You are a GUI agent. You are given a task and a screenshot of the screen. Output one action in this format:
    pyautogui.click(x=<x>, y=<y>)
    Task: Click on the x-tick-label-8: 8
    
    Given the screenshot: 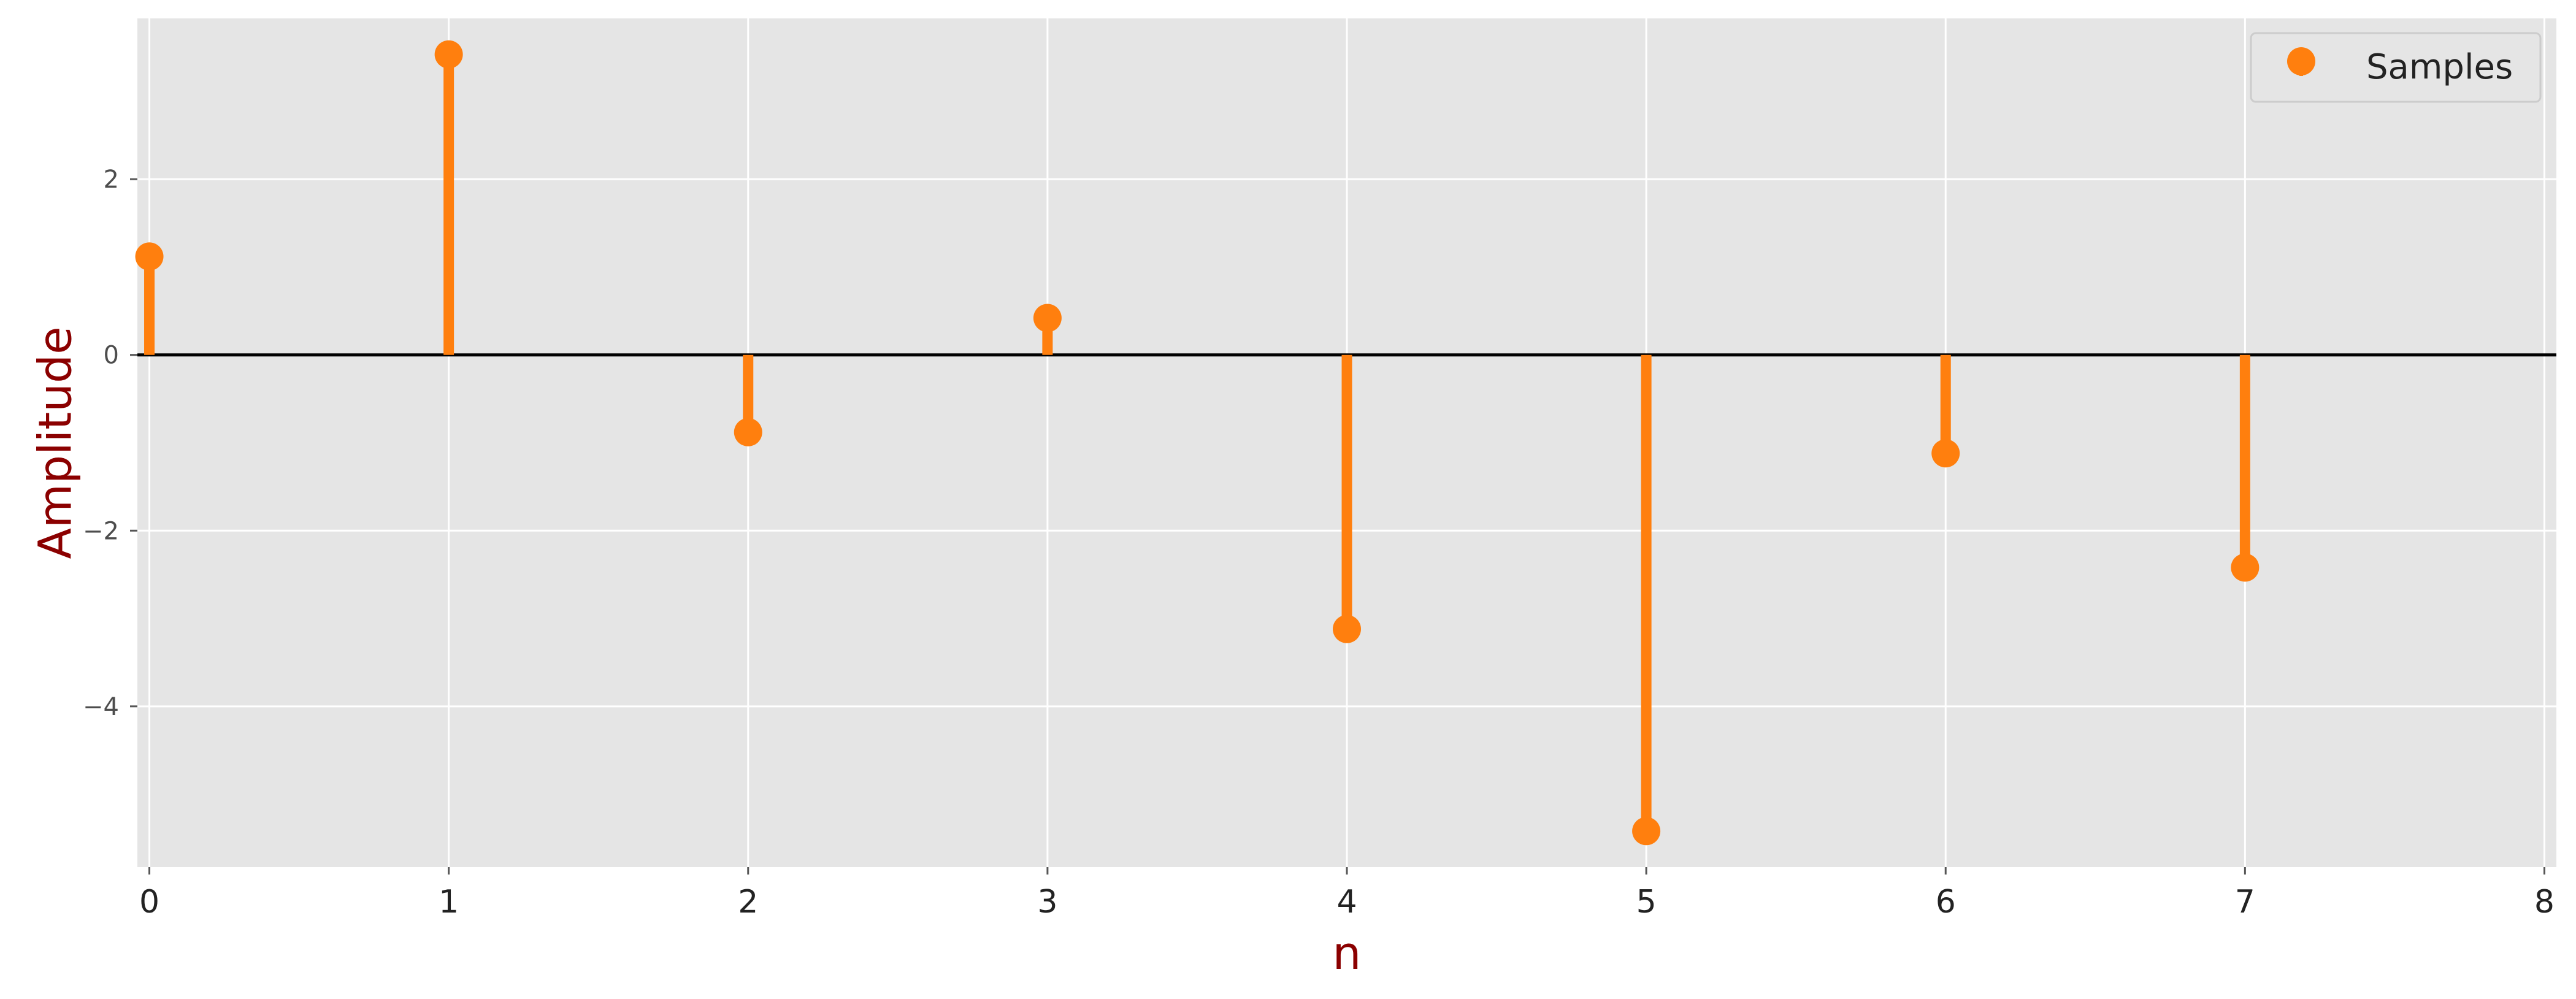 What is the action you would take?
    pyautogui.click(x=2544, y=902)
    